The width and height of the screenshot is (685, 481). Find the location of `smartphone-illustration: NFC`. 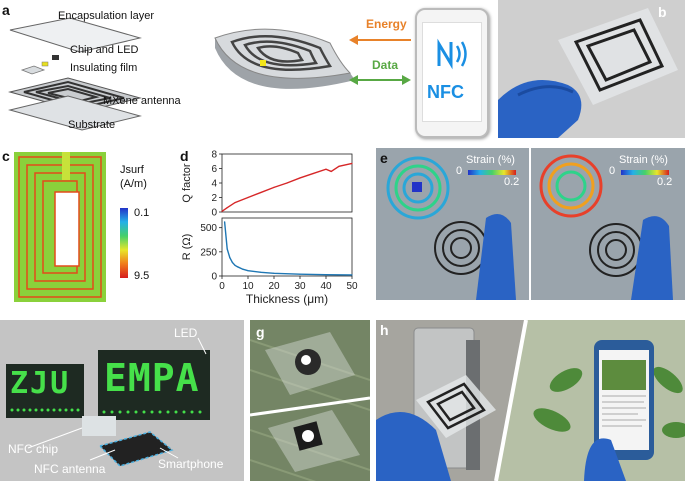

smartphone-illustration: NFC is located at coordinates (452, 73).